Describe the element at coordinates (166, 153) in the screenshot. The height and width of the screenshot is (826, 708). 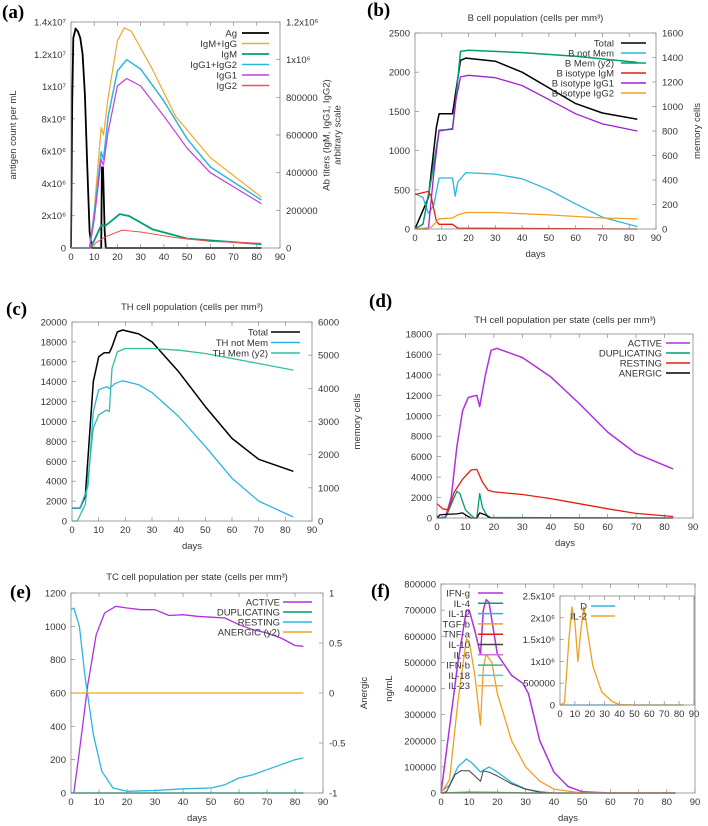
I see `series-line-igg1-igg2` at that location.